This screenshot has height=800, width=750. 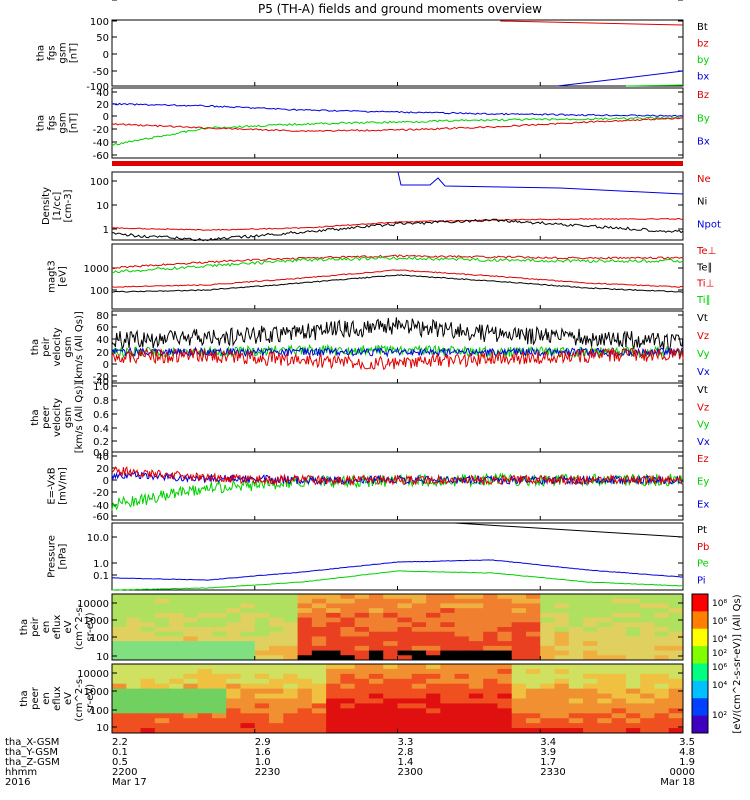 What do you see at coordinates (702, 27) in the screenshot?
I see `legend-entry: Bt` at bounding box center [702, 27].